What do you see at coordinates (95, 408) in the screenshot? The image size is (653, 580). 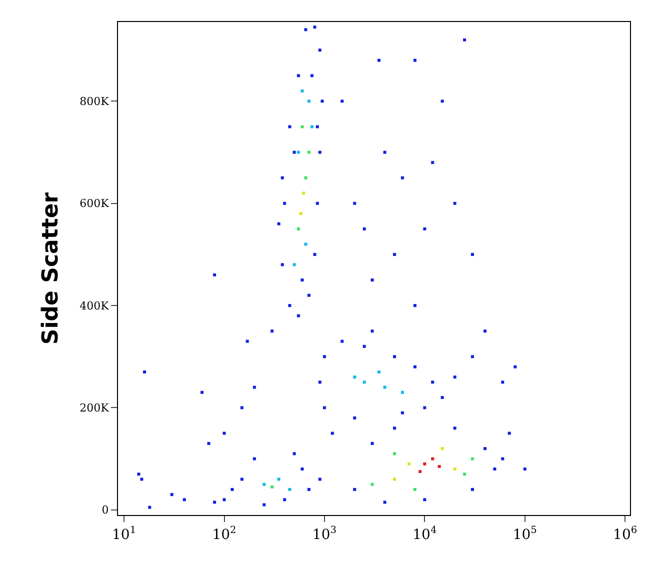 I see `y-tick-label: 200K` at bounding box center [95, 408].